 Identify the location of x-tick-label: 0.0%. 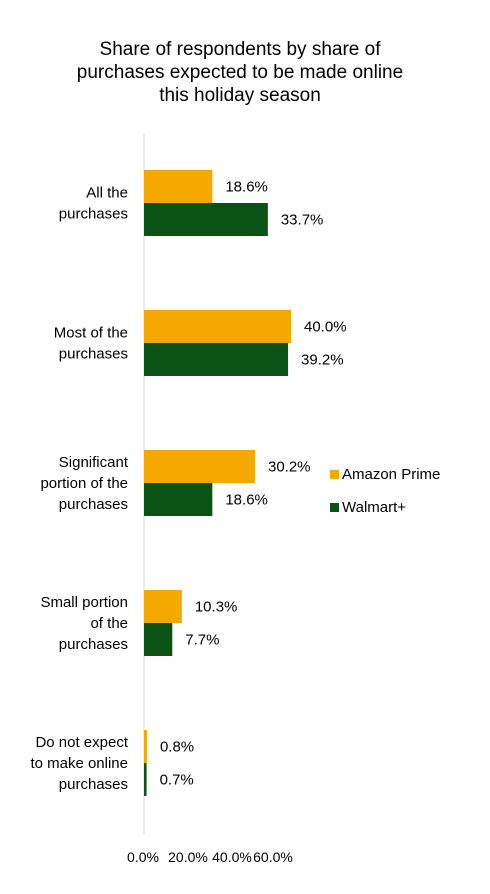
(143, 857).